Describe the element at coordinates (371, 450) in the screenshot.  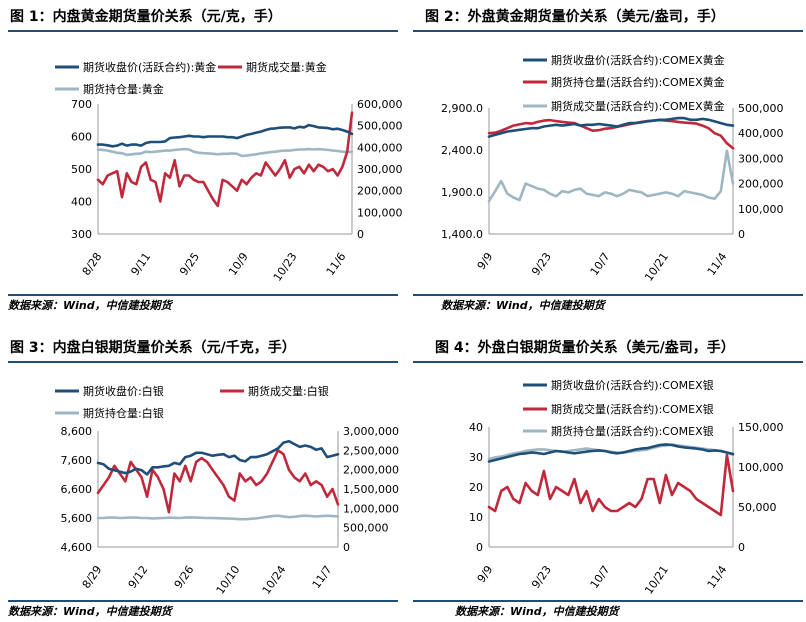
I see `right-tick-label: 2,500,000` at that location.